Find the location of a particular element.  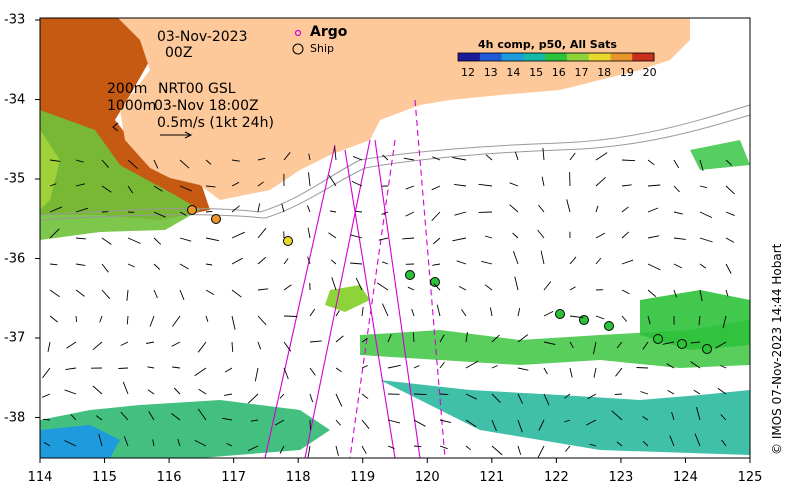

y-tick-label: -37 is located at coordinates (15, 338).